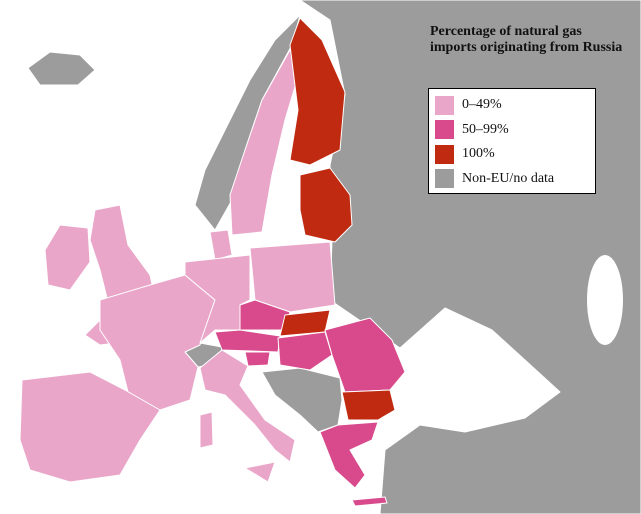 This screenshot has height=514, width=641. Describe the element at coordinates (217, 299) in the screenshot. I see `germany` at that location.